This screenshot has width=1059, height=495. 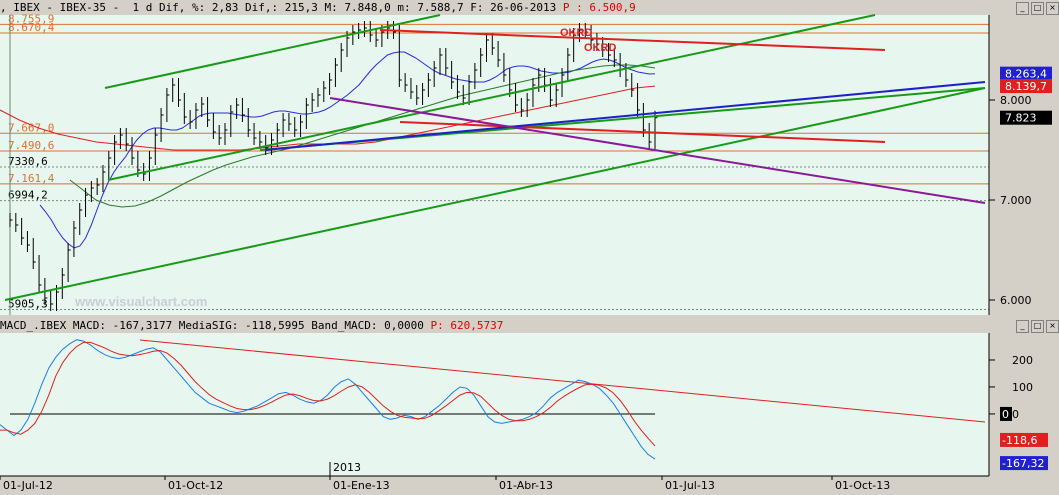 What do you see at coordinates (31, 145) in the screenshot?
I see `level-label: 7.490,6` at bounding box center [31, 145].